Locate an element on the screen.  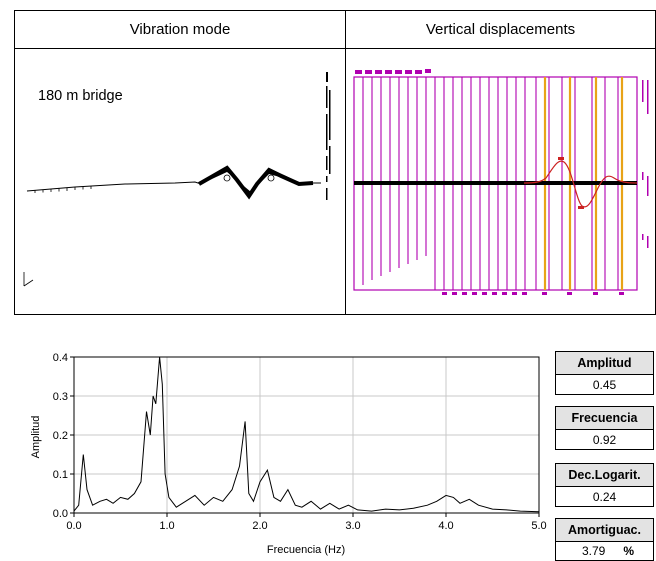
dec-logarit-panel: Dec.Logarit. 0.24 is located at coordinates (604, 485).